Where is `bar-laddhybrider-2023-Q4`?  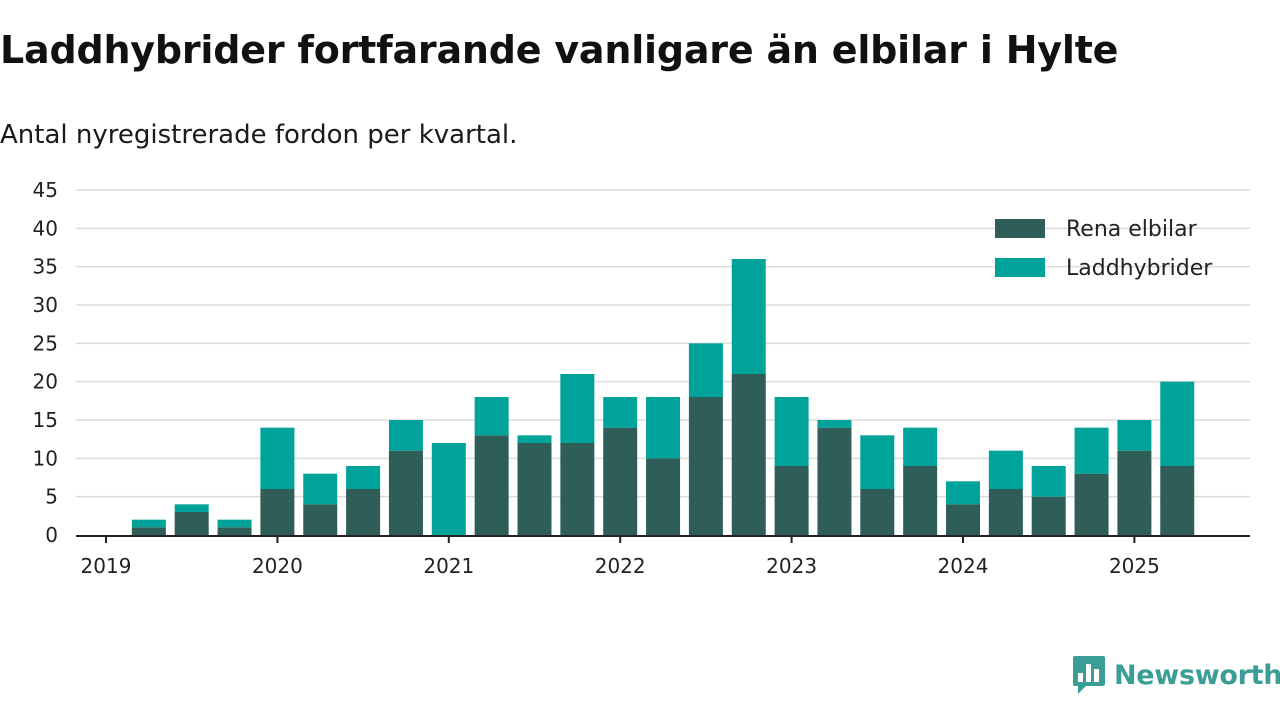
bar-laddhybrider-2023-Q4 is located at coordinates (920, 446).